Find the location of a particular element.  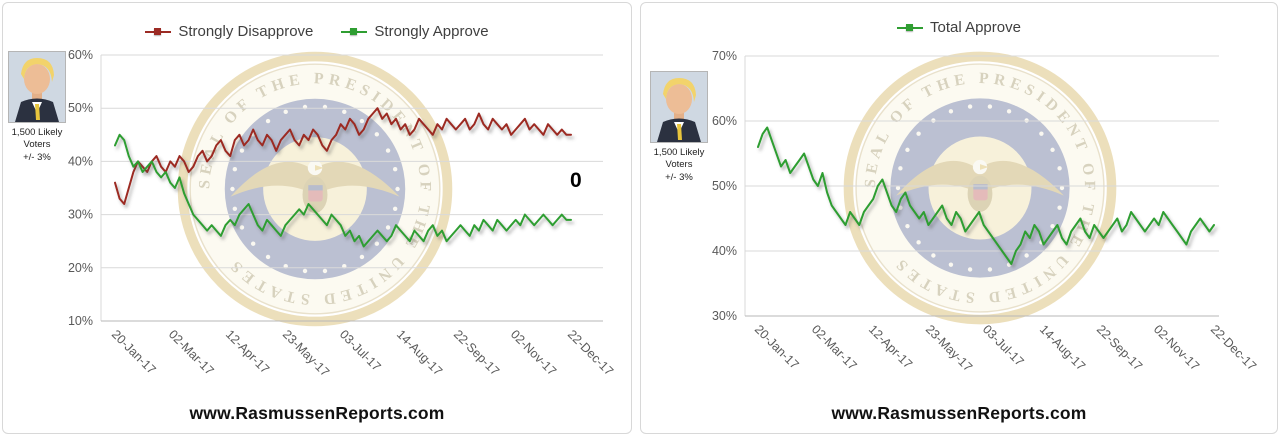

strongly-disapprove-line-marker-icon is located at coordinates (158, 31).